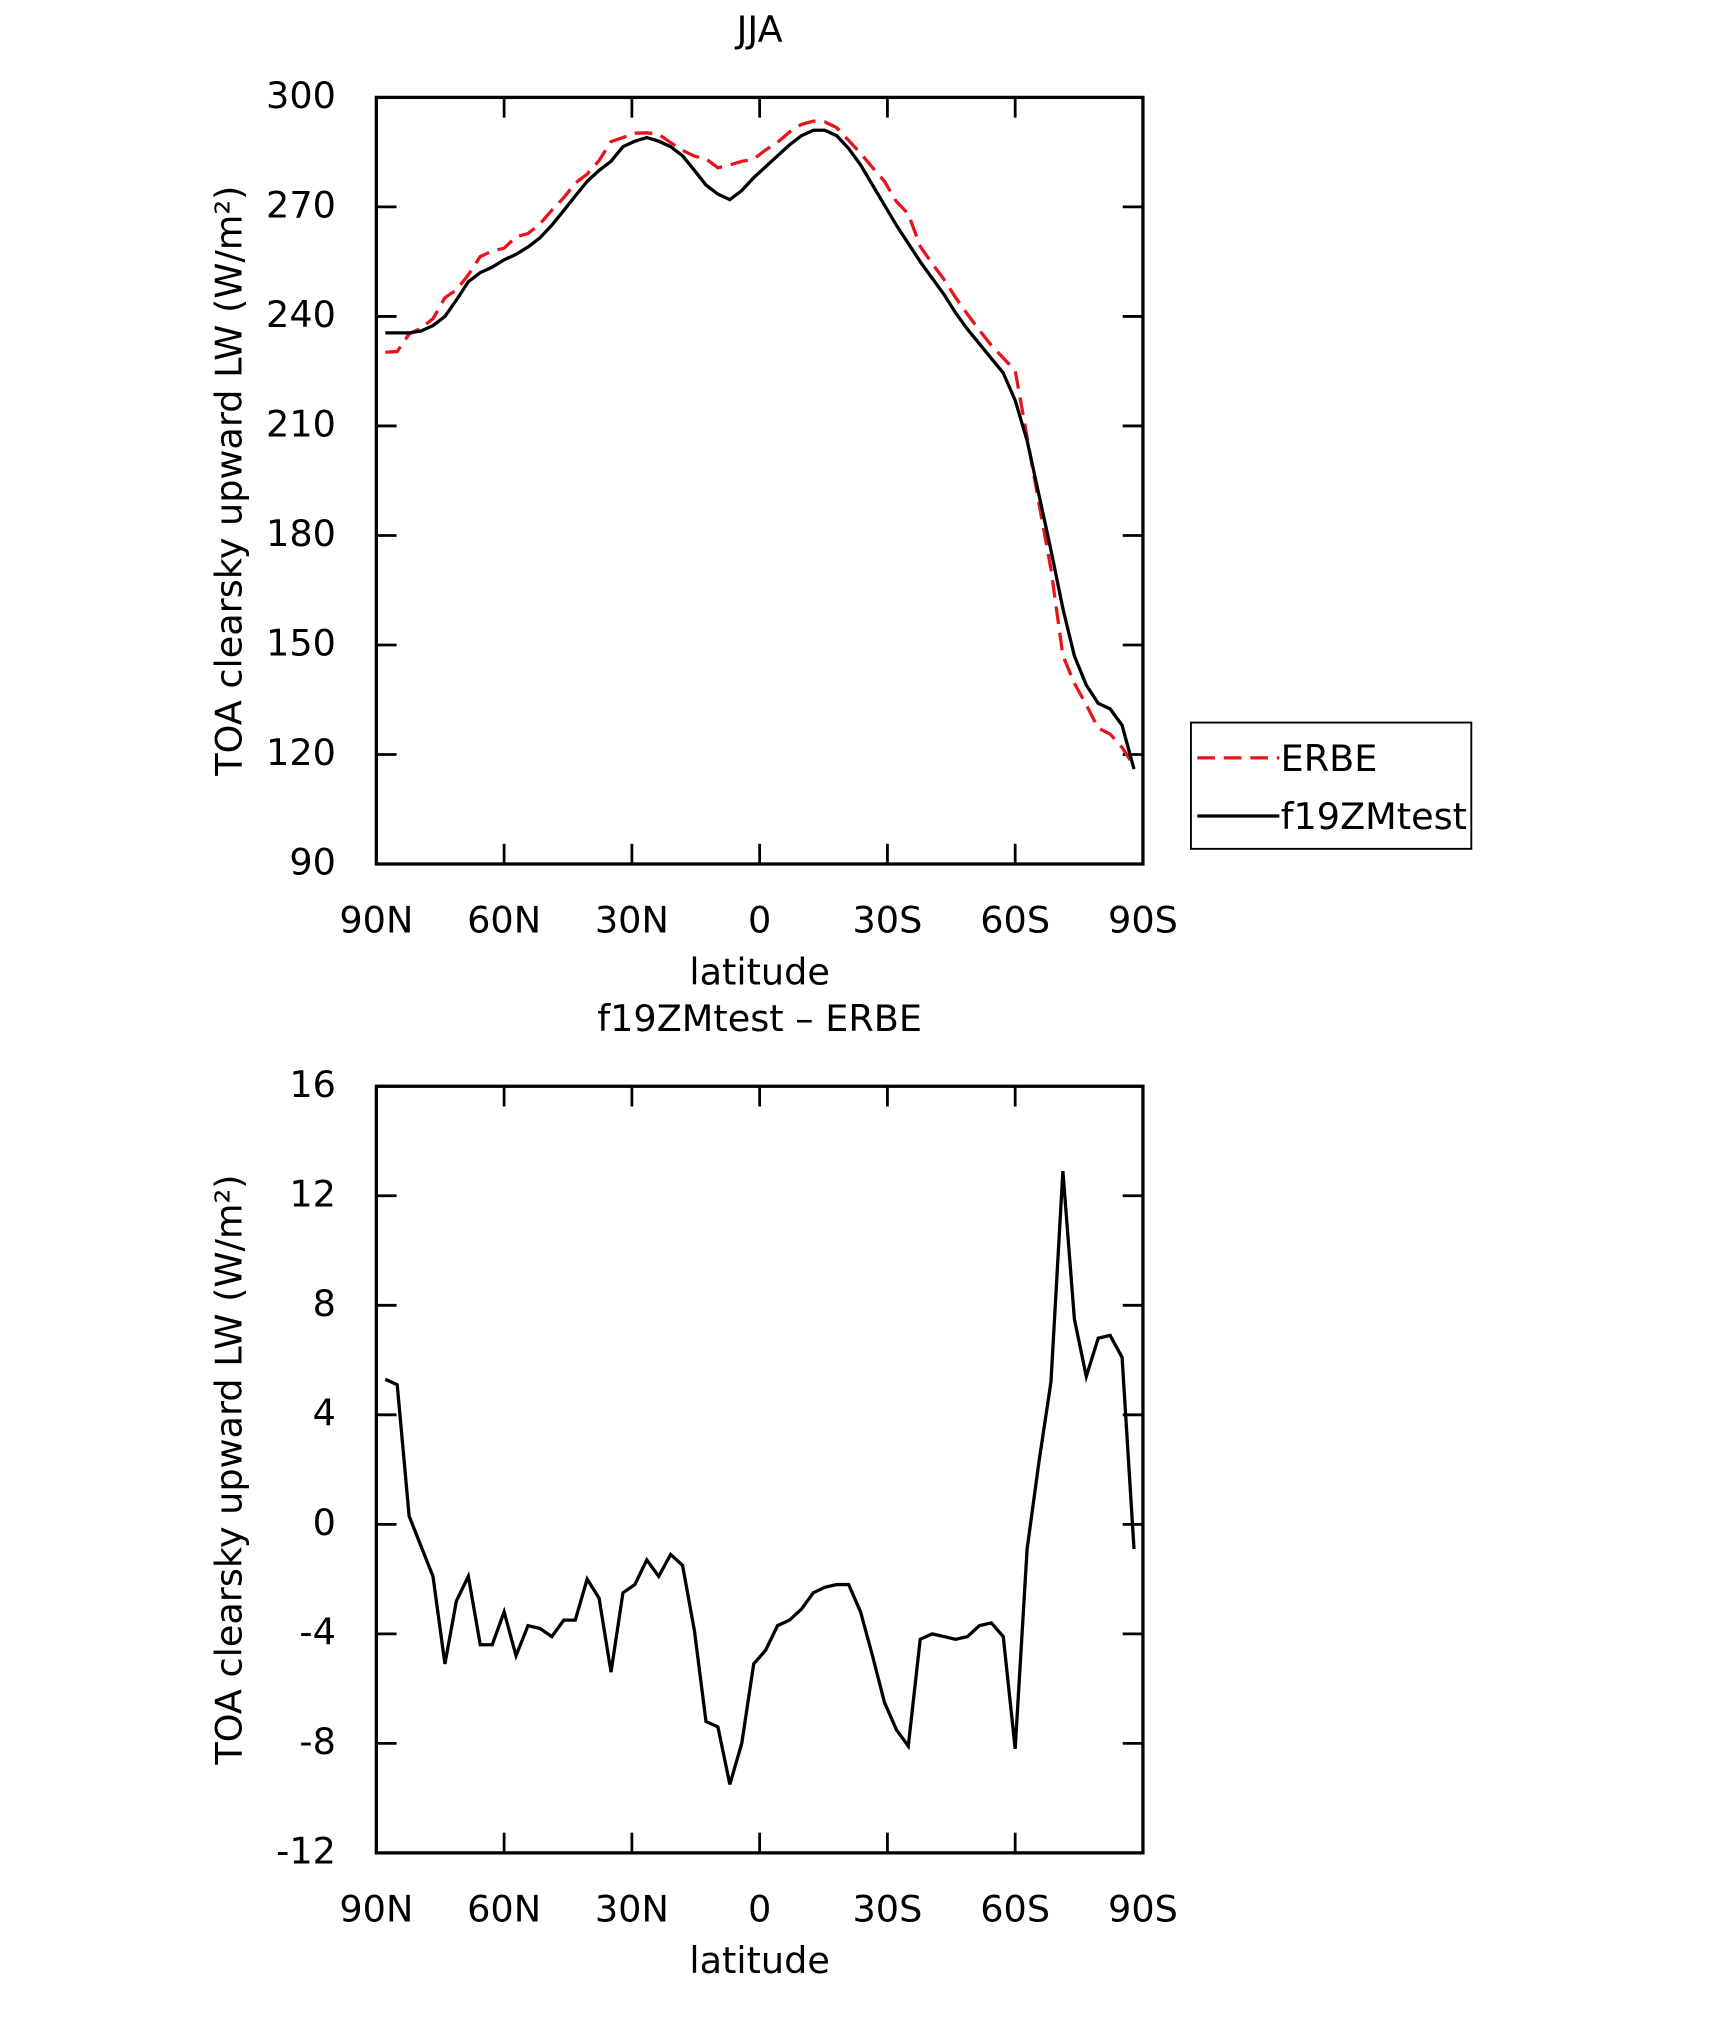  Describe the element at coordinates (759, 1018) in the screenshot. I see `chart-title: f19ZMtest – ERBE` at that location.